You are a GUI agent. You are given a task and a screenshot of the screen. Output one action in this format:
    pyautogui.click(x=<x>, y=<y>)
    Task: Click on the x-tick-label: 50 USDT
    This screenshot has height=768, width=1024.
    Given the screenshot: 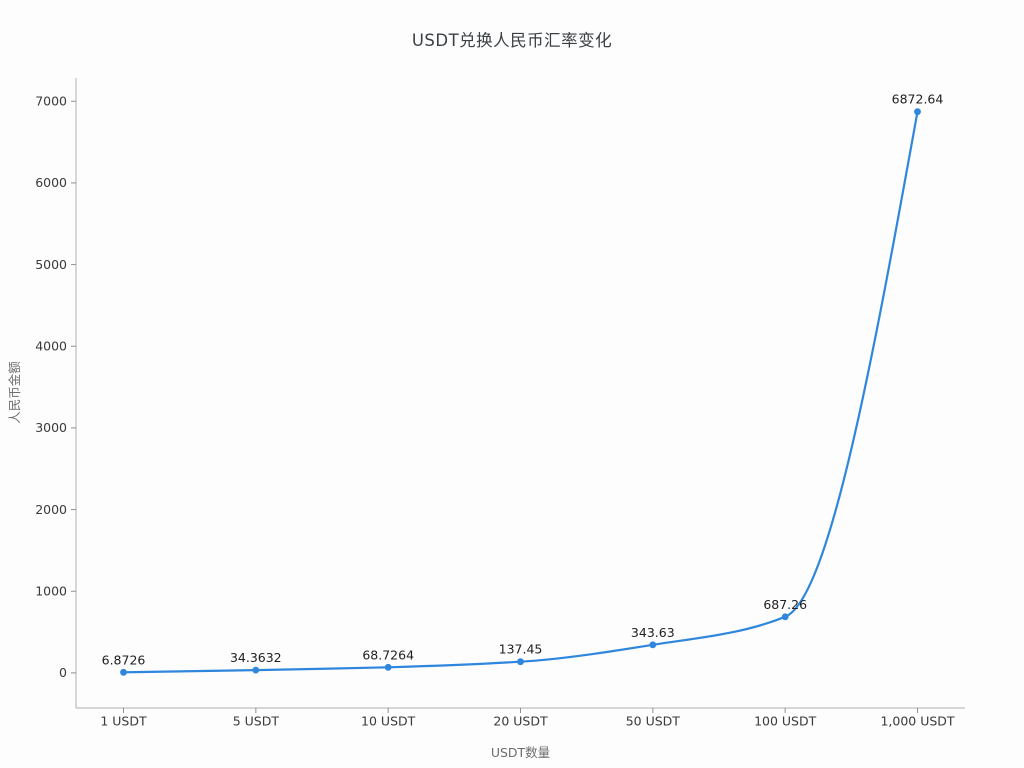 What is the action you would take?
    pyautogui.click(x=653, y=721)
    